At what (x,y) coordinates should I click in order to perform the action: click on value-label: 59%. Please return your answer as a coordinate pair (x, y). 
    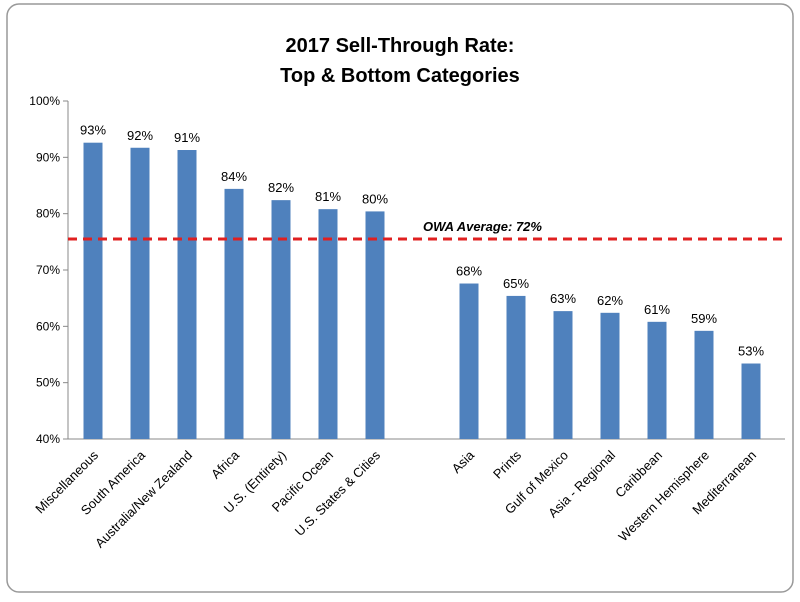
    Looking at the image, I should click on (704, 318).